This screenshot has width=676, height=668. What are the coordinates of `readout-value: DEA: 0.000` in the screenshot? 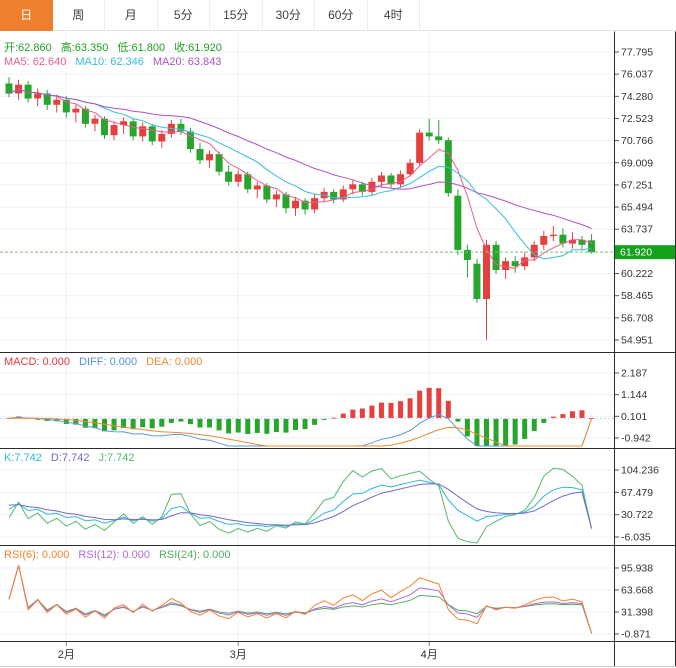 It's located at (174, 362).